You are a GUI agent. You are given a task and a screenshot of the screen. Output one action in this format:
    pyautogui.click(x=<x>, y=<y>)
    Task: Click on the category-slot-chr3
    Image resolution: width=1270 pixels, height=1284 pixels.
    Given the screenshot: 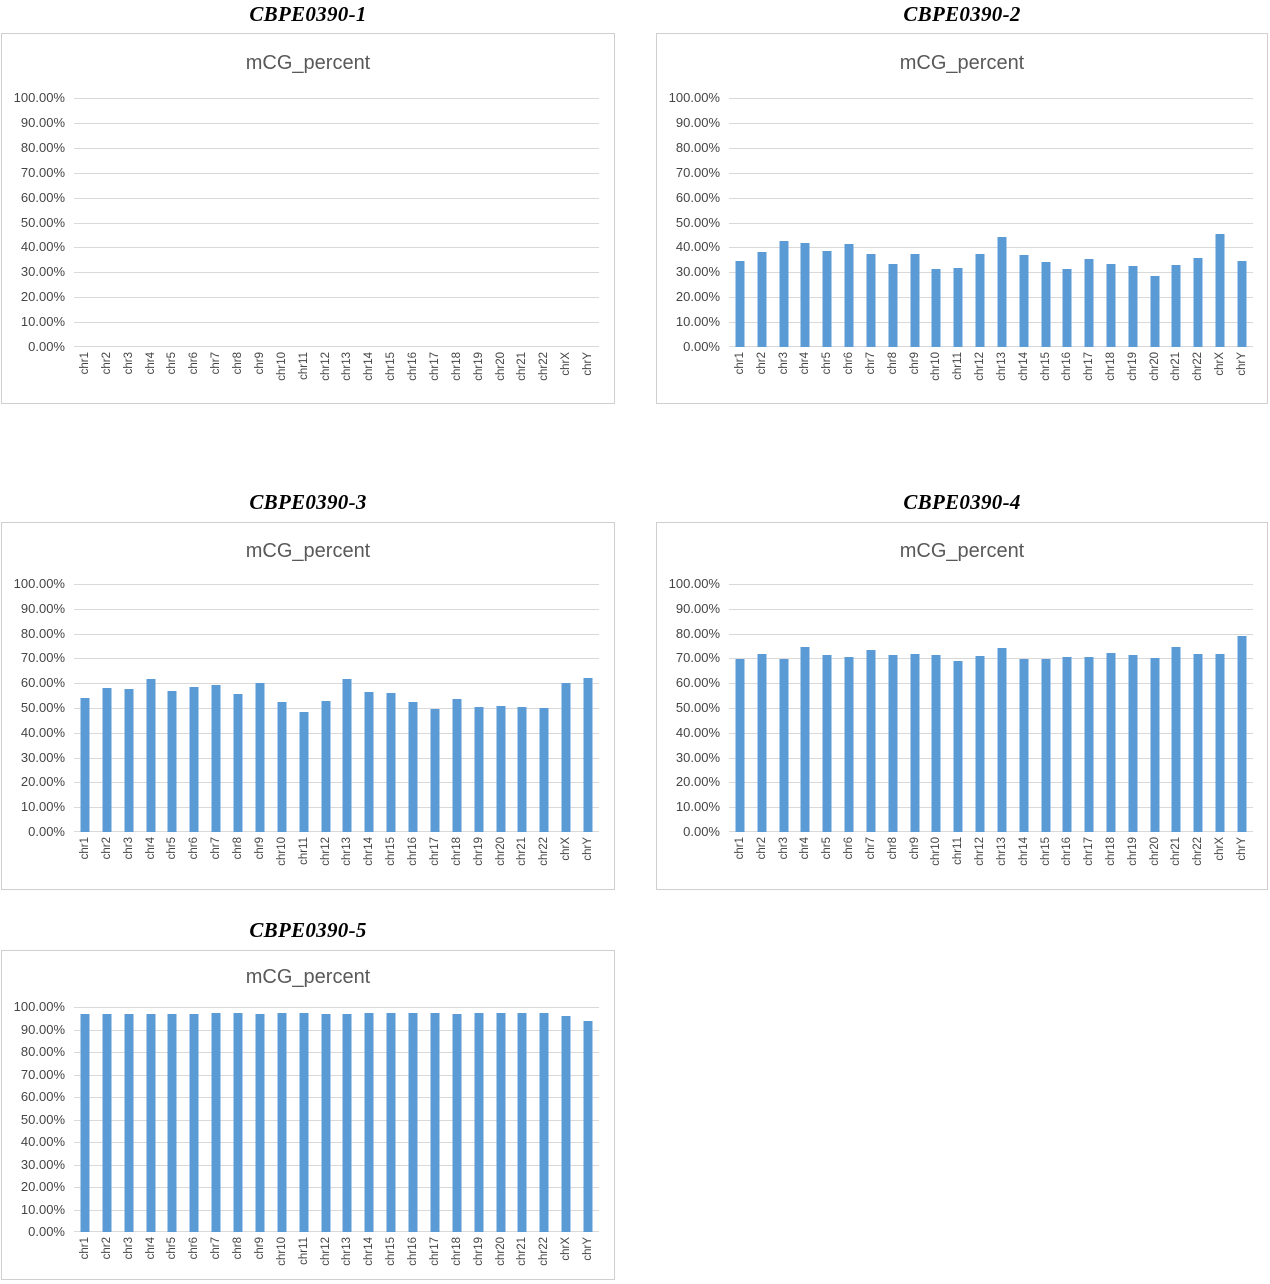 What is the action you would take?
    pyautogui.click(x=784, y=222)
    